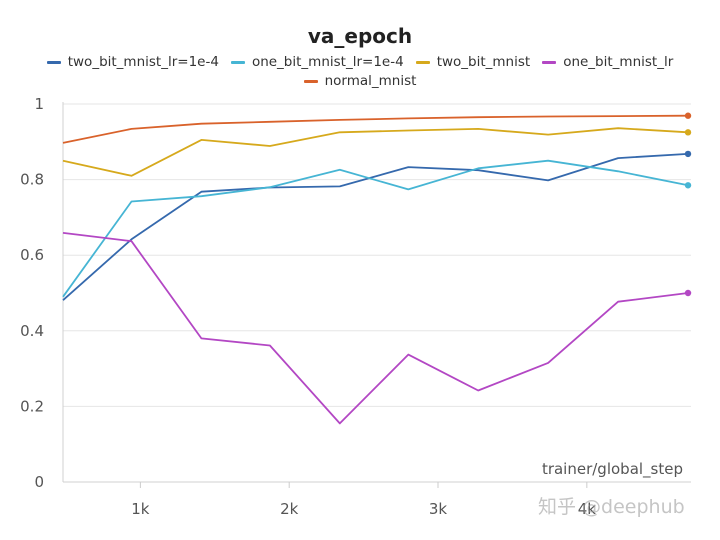 The image size is (720, 540). I want to click on legend-row-2: normal_mnist, so click(360, 81).